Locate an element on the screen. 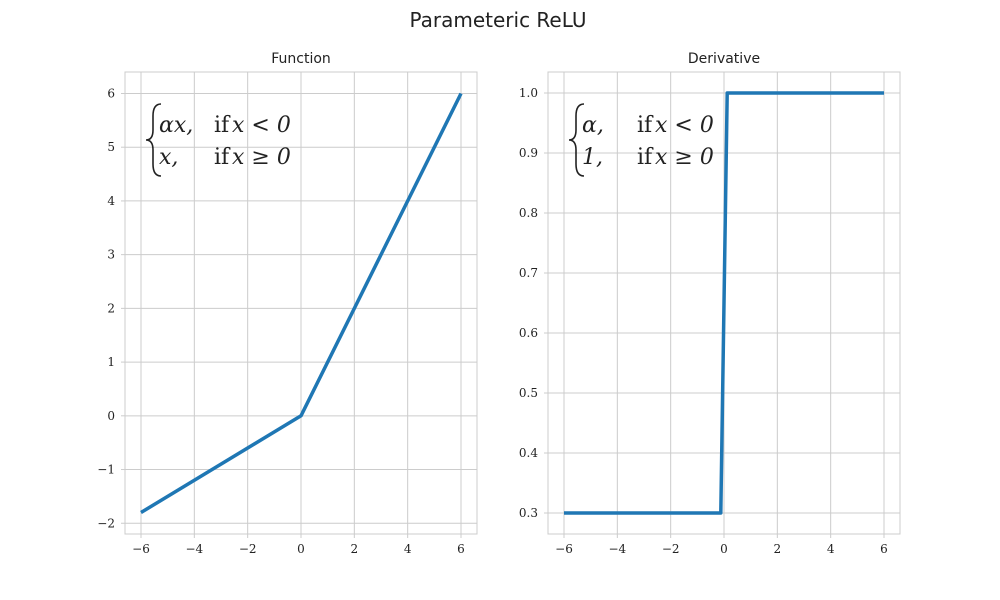 Image resolution: width=1000 pixels, height=600 pixels. function-formula-expr: αx, is located at coordinates (176, 125).